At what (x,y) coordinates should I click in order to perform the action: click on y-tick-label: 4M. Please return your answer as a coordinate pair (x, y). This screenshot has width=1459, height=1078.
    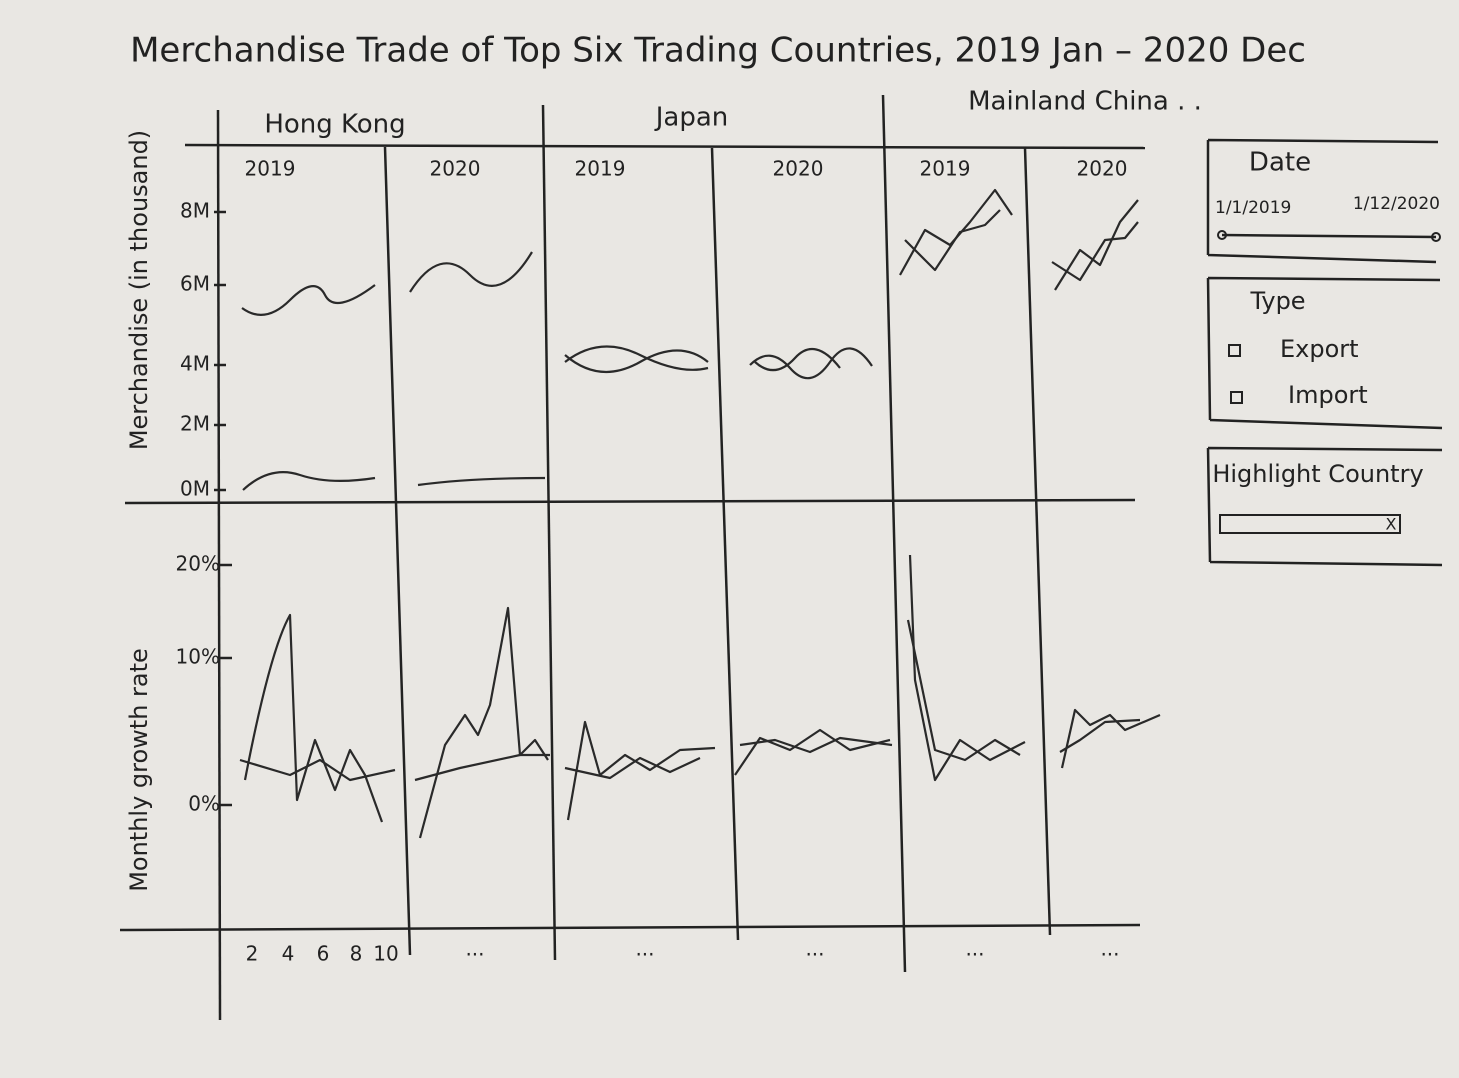
    Looking at the image, I should click on (195, 364).